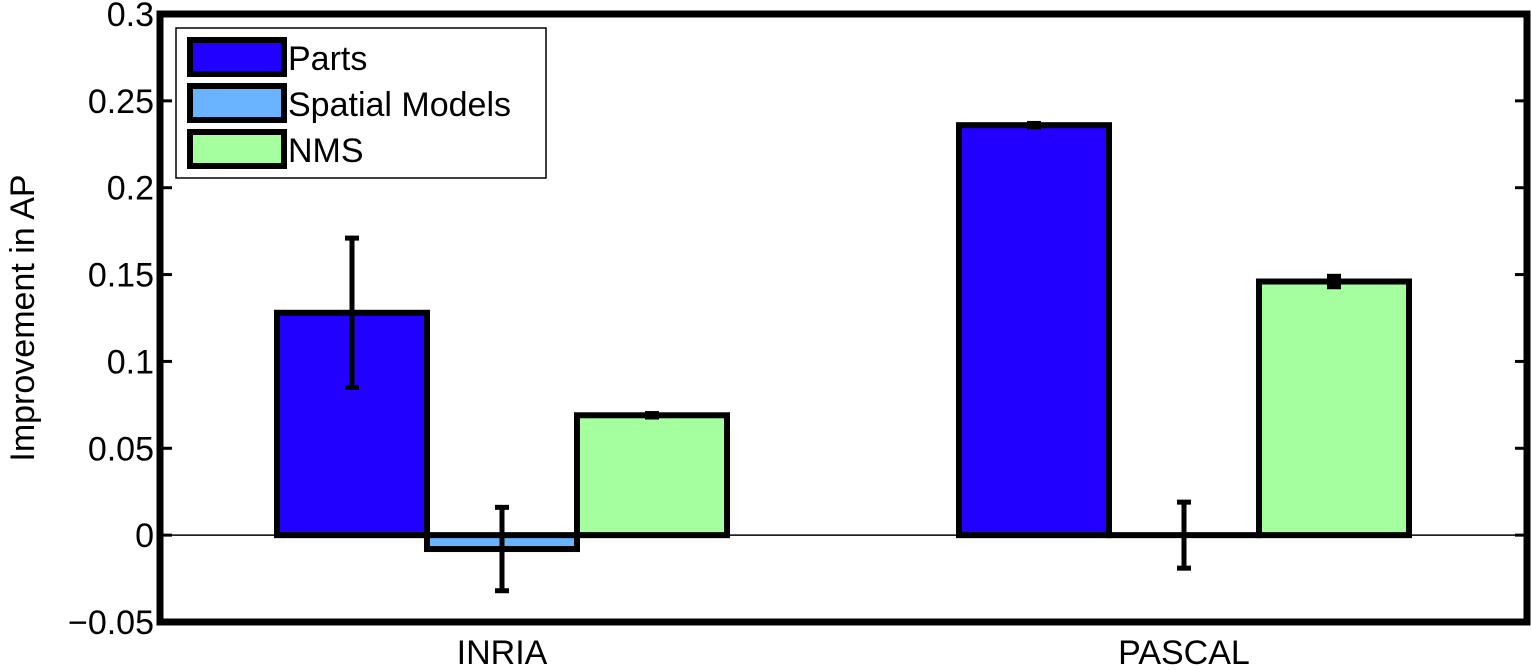 The width and height of the screenshot is (1531, 670). Describe the element at coordinates (144, 536) in the screenshot. I see `y-tick-label: 0` at that location.